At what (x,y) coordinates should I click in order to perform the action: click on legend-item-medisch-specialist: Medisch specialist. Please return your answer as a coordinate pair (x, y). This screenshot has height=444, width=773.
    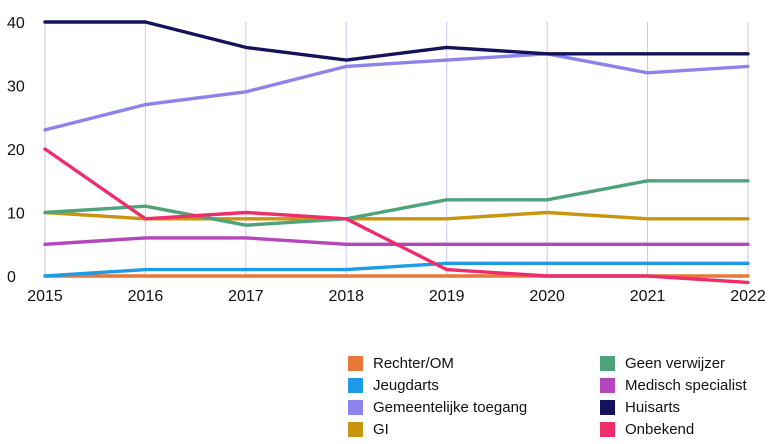
    Looking at the image, I should click on (674, 385).